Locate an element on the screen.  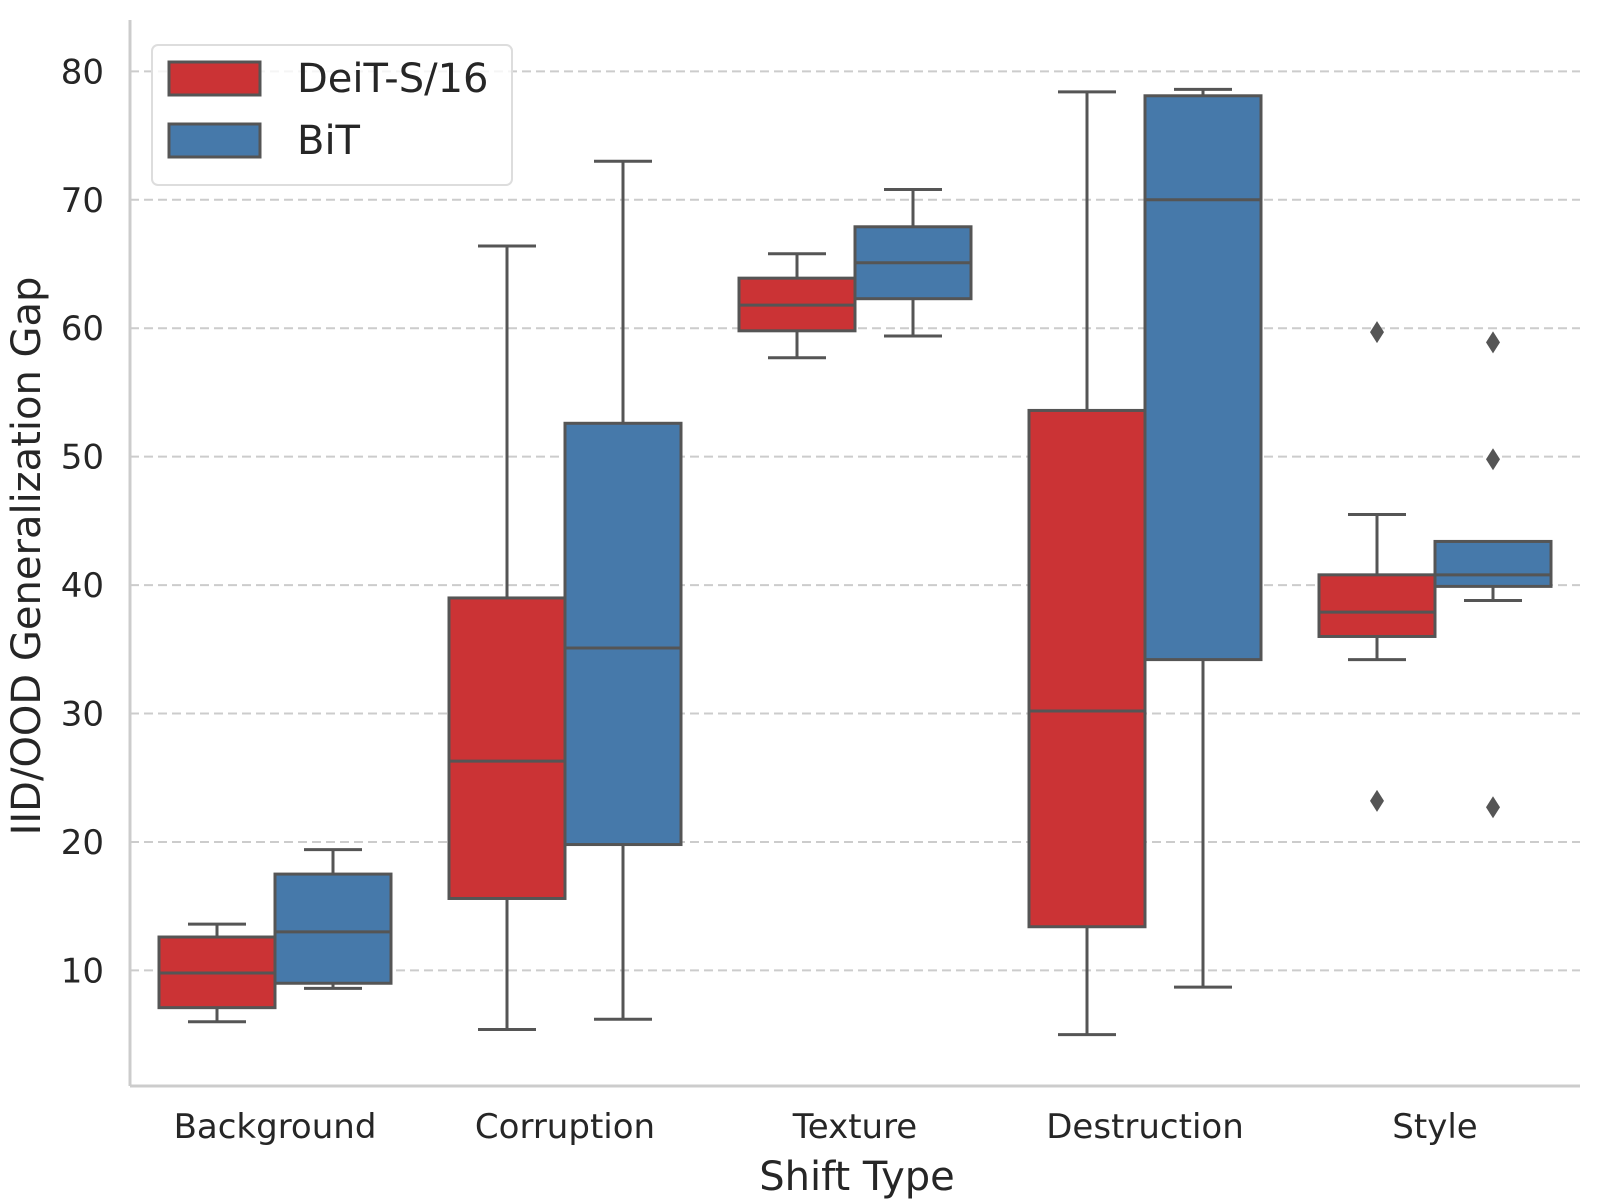
y-tick-label: 30 is located at coordinates (82, 715).